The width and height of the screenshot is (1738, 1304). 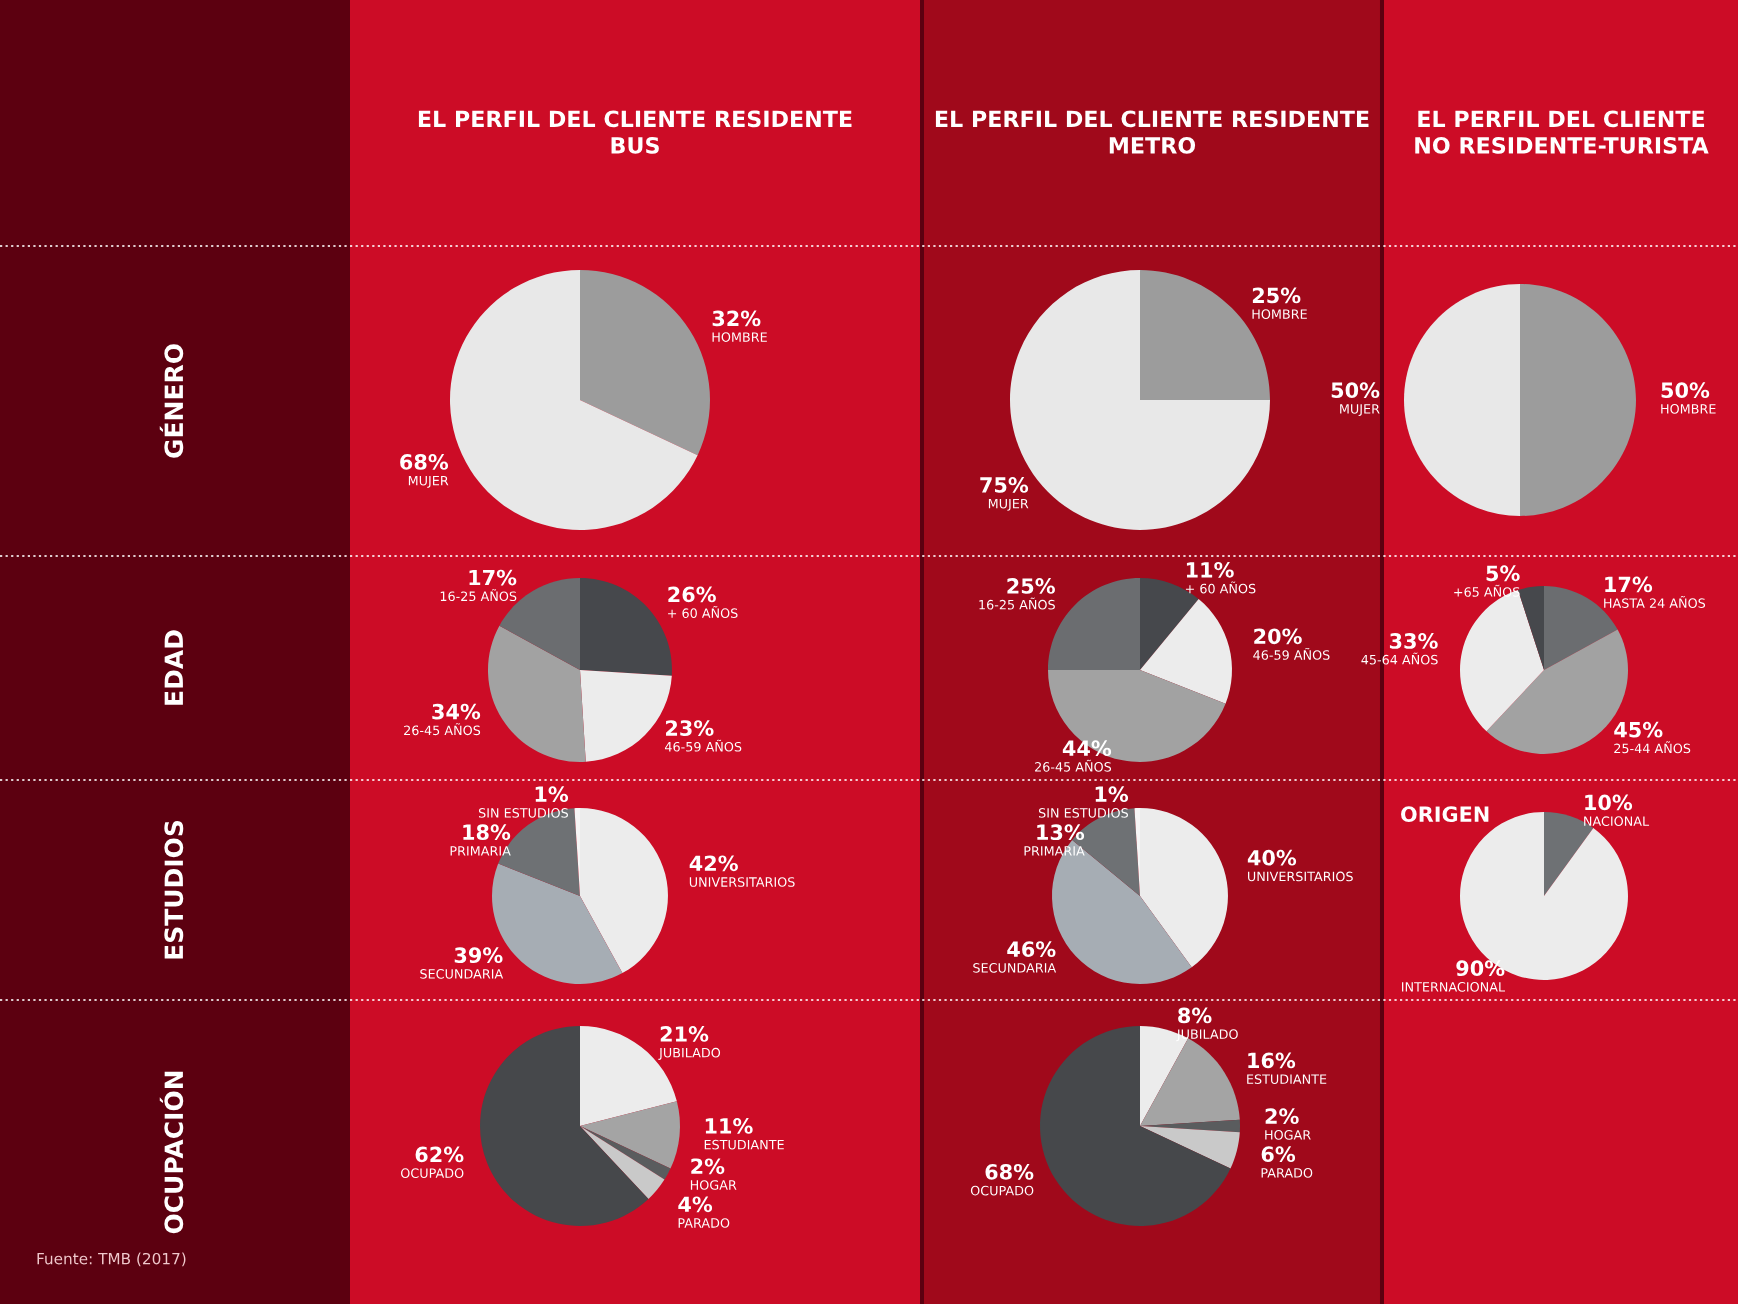 I want to click on data-label: 45%, so click(x=1638, y=729).